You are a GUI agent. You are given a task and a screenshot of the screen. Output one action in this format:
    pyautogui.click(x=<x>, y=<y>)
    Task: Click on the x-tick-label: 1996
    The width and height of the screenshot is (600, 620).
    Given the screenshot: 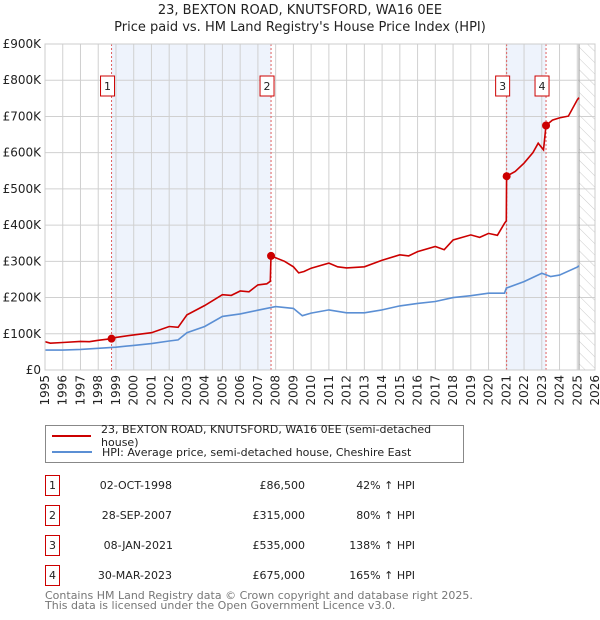 What is the action you would take?
    pyautogui.click(x=63, y=390)
    